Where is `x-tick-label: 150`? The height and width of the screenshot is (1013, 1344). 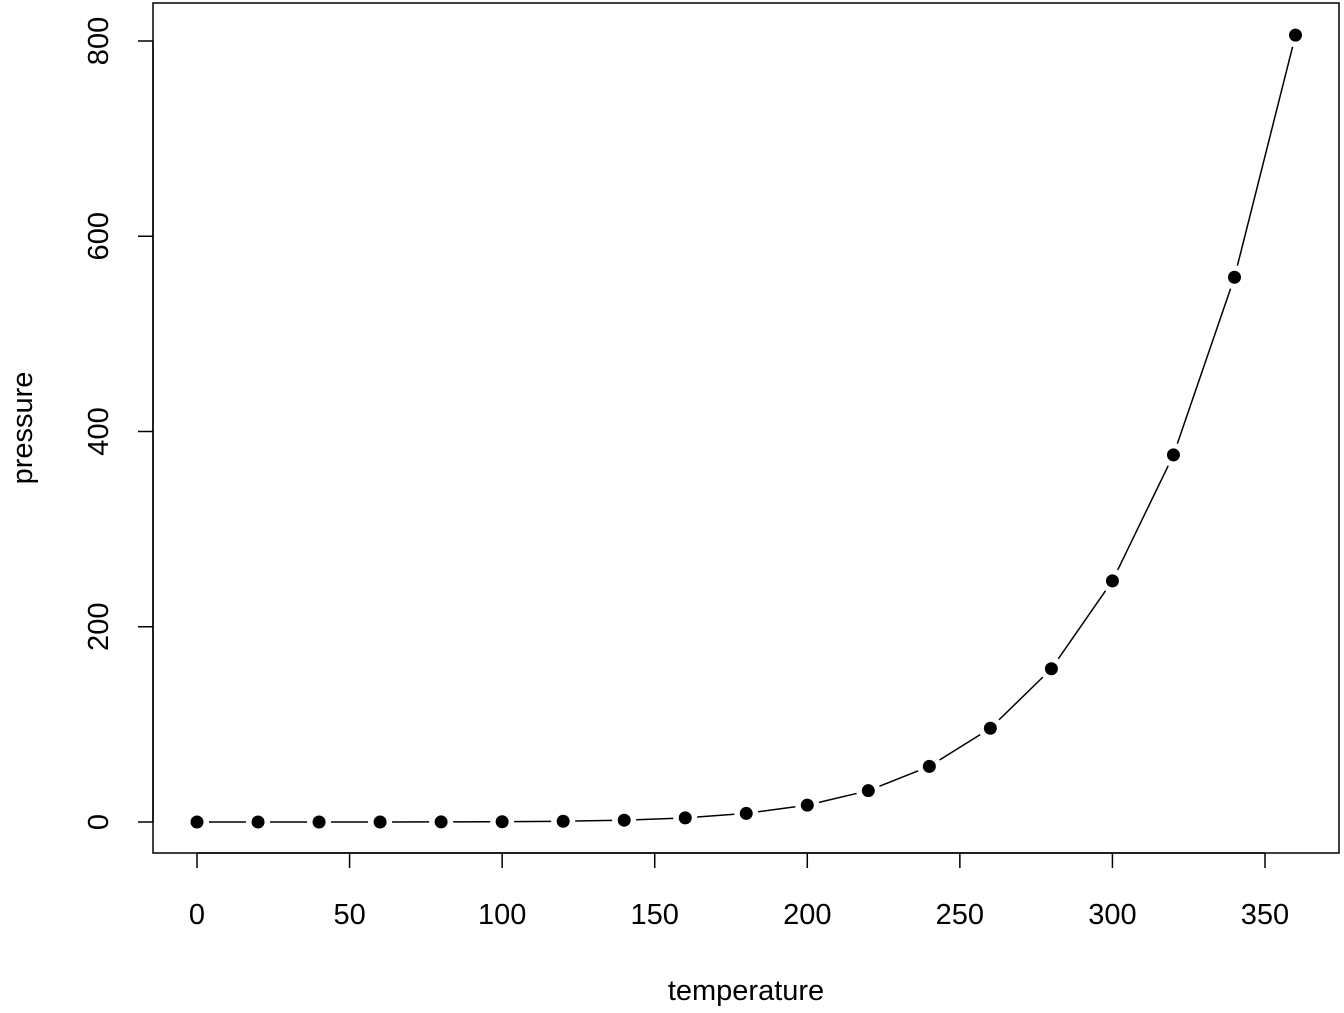
x-tick-label: 150 is located at coordinates (655, 915).